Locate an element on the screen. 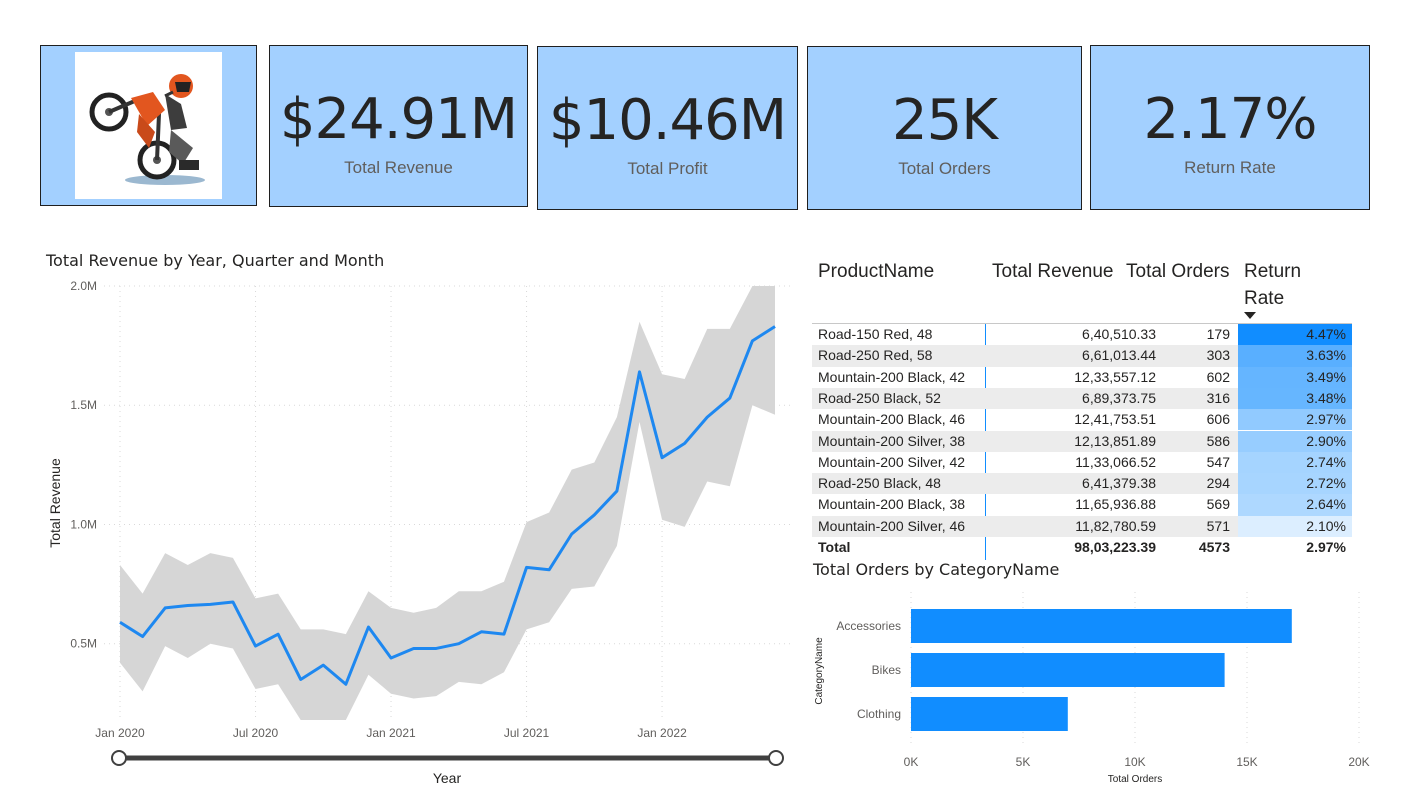 This screenshot has width=1408, height=812. x-axis-title: Year is located at coordinates (447, 778).